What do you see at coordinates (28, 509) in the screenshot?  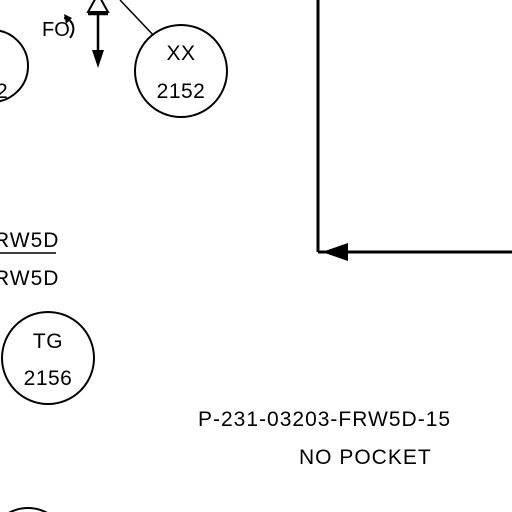 I see `partial-instrument-bubble-bottom` at bounding box center [28, 509].